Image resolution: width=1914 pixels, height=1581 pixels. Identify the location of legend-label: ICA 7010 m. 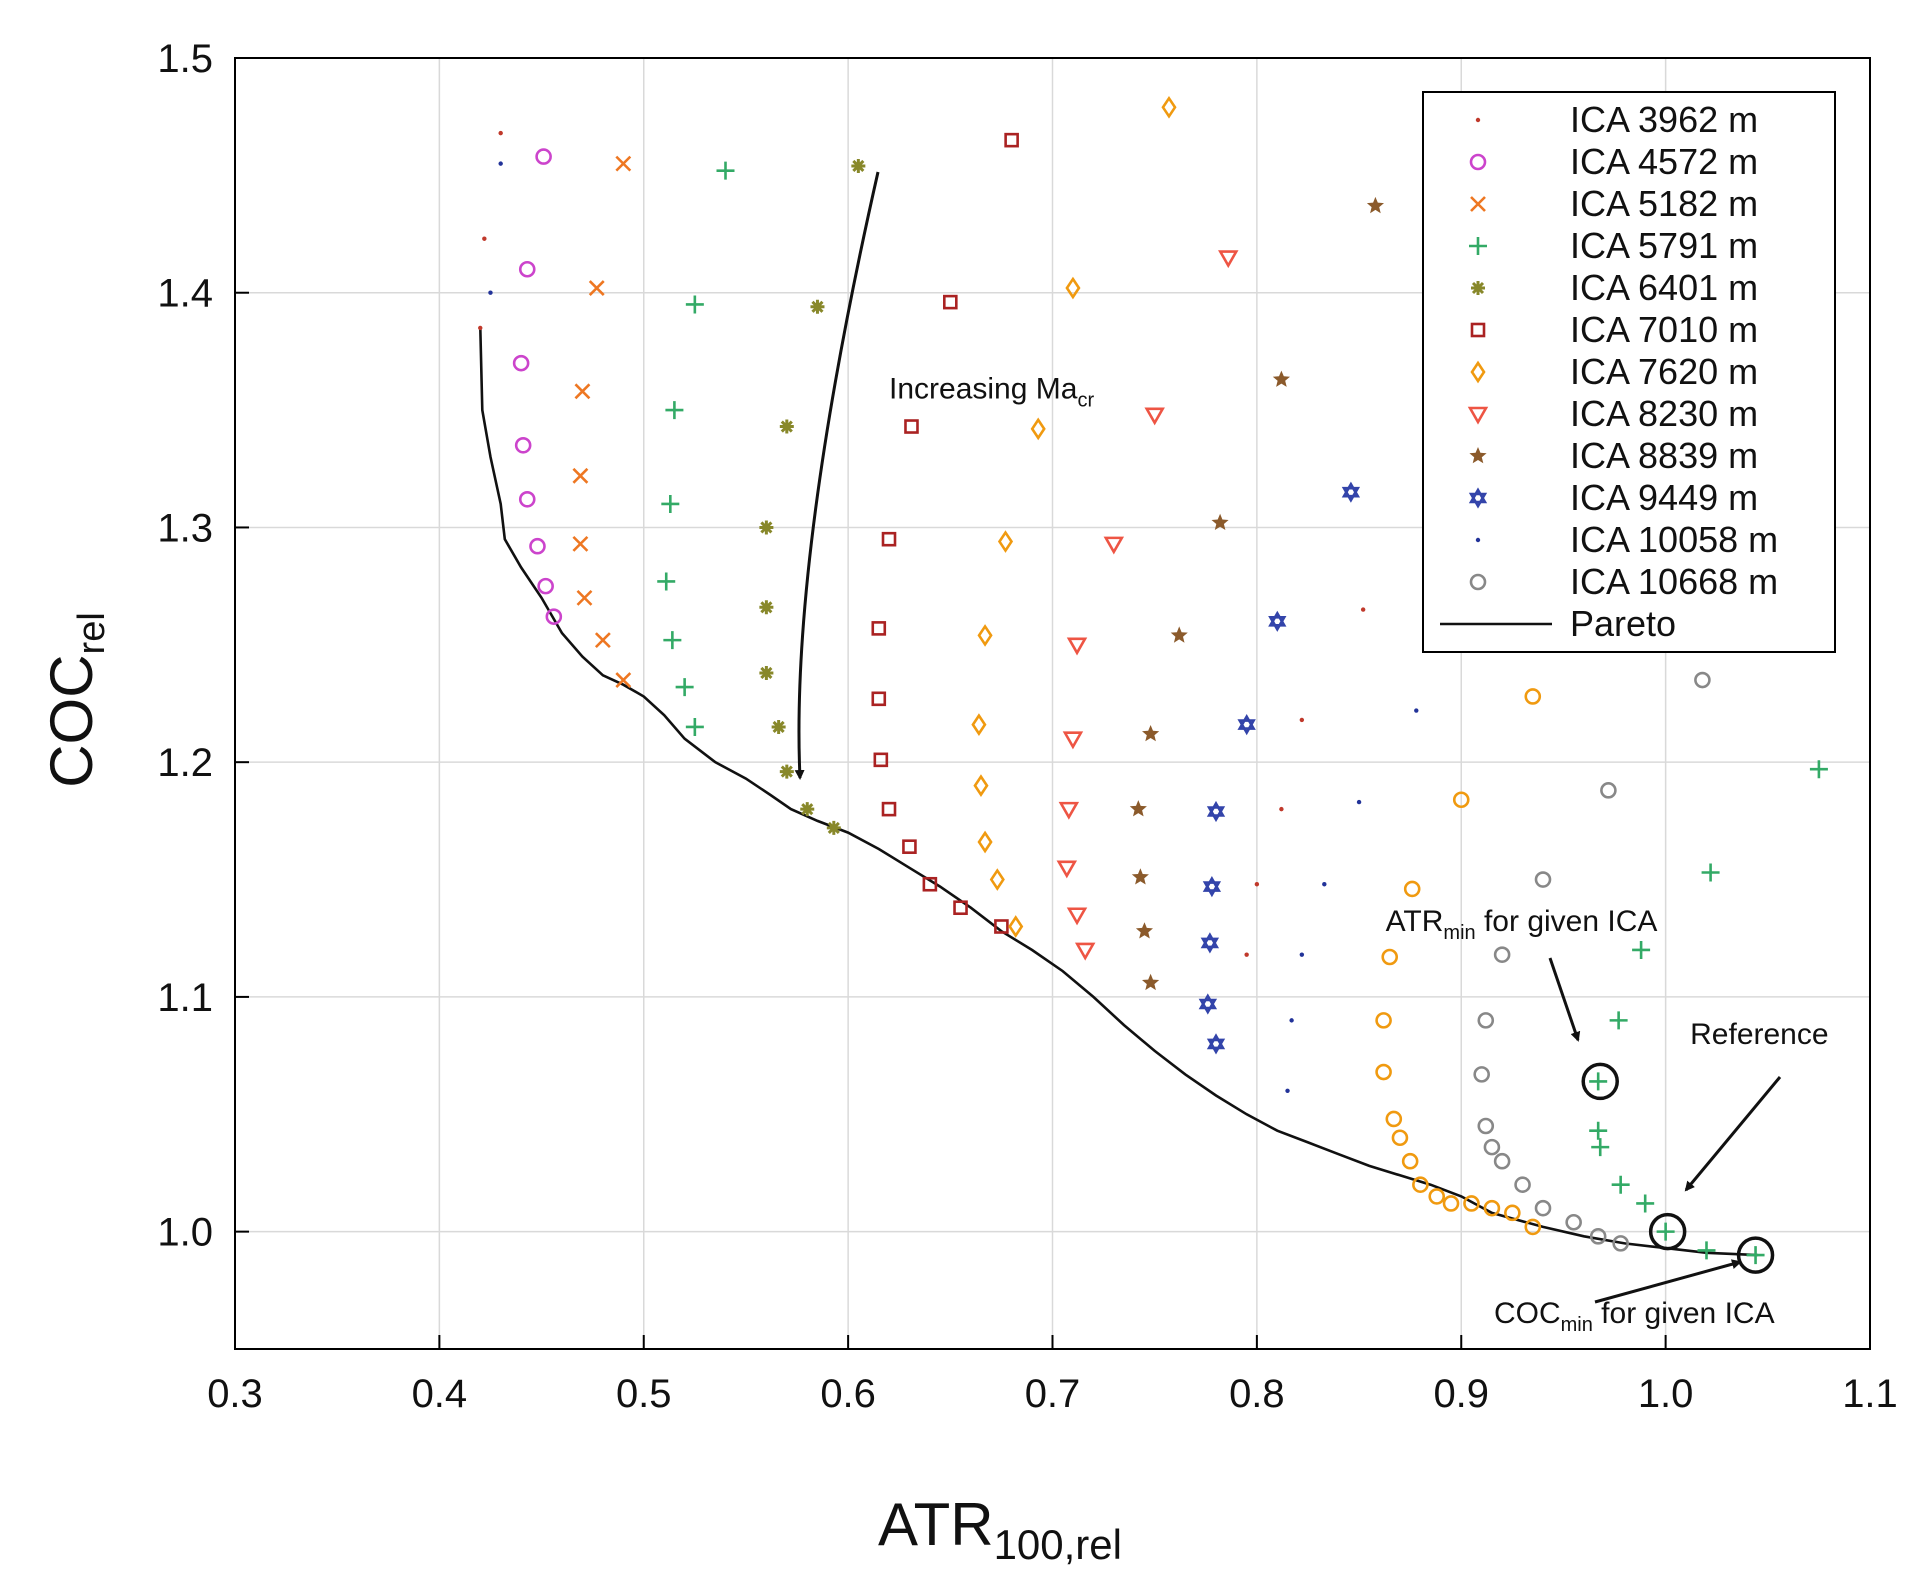
(1664, 329).